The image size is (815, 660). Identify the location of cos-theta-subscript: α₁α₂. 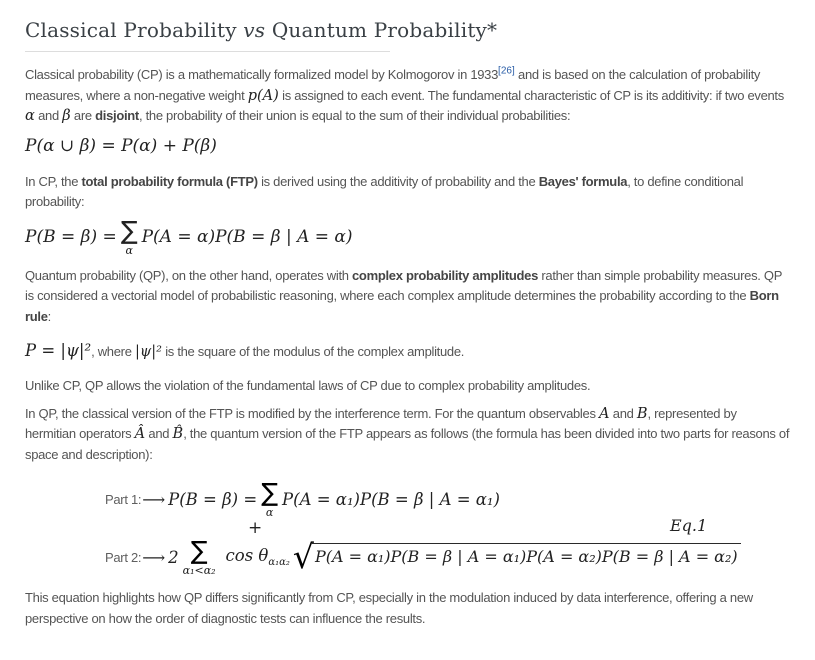
(279, 562).